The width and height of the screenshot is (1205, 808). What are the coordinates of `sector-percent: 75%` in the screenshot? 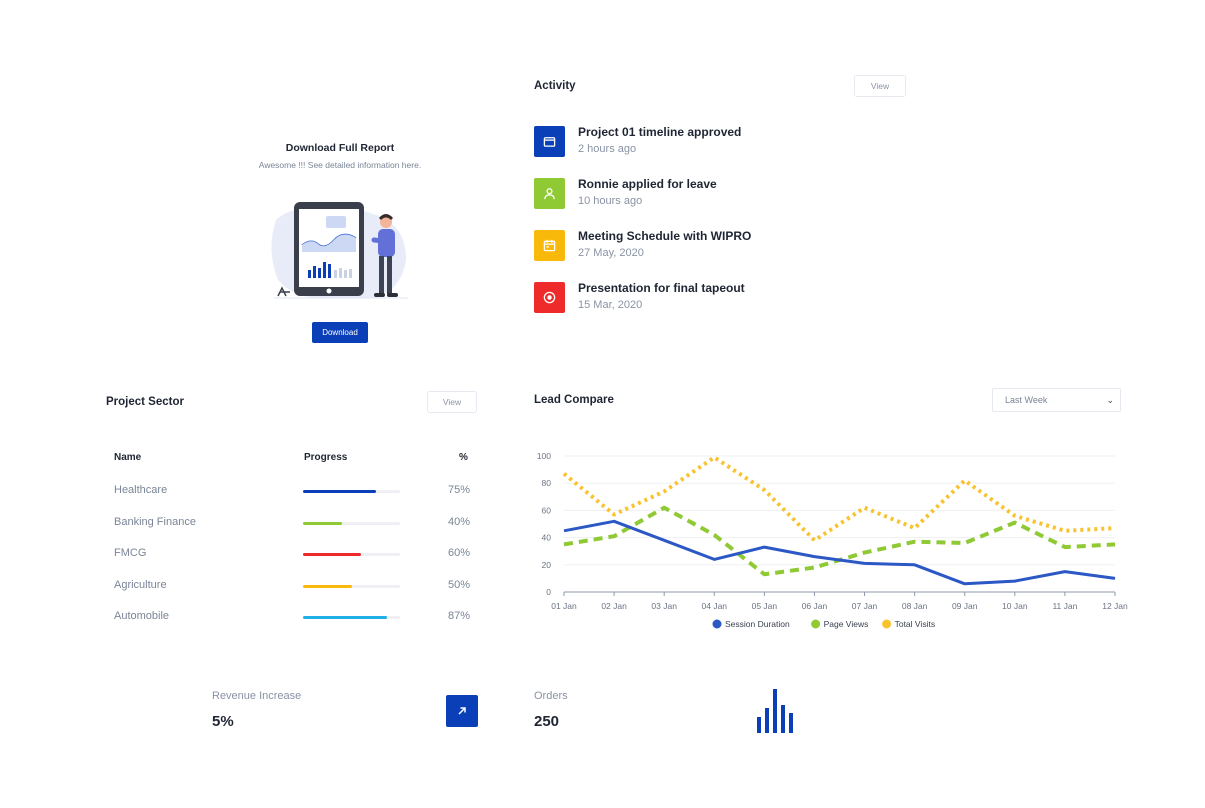 It's located at (458, 490).